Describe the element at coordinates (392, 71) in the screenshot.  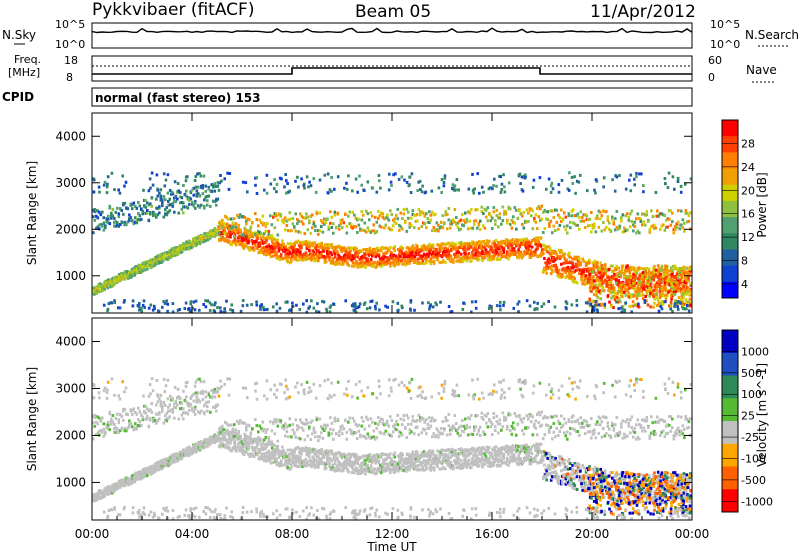
I see `freq-series` at that location.